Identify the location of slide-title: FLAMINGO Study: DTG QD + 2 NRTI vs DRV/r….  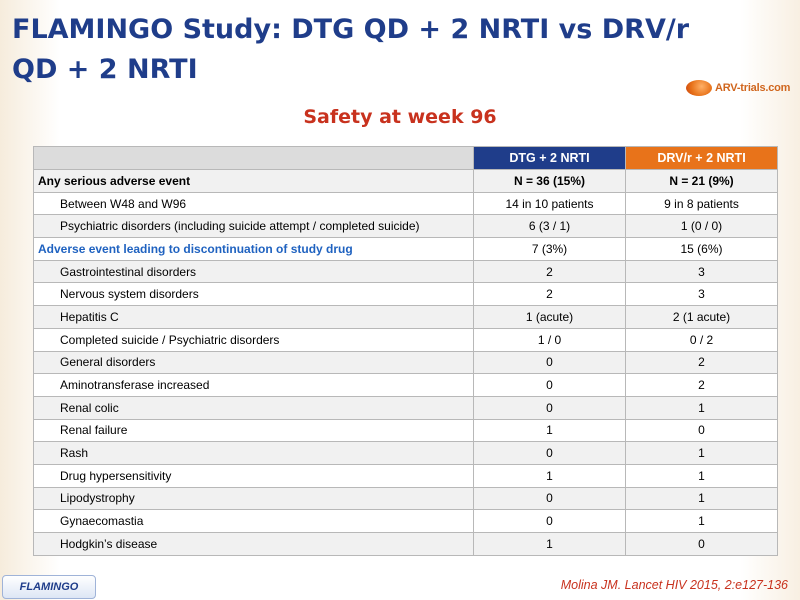
(351, 49).